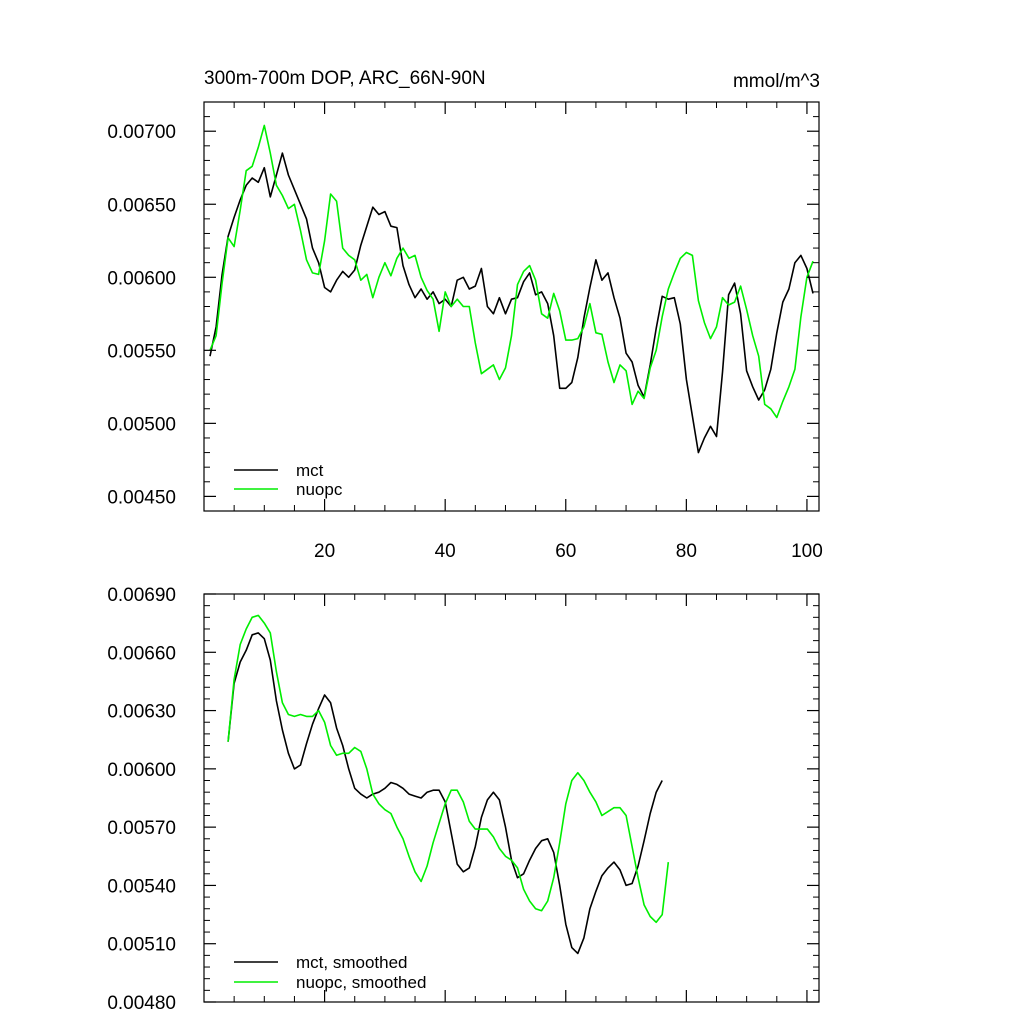  What do you see at coordinates (686, 551) in the screenshot?
I see `x-tick-label: 80` at bounding box center [686, 551].